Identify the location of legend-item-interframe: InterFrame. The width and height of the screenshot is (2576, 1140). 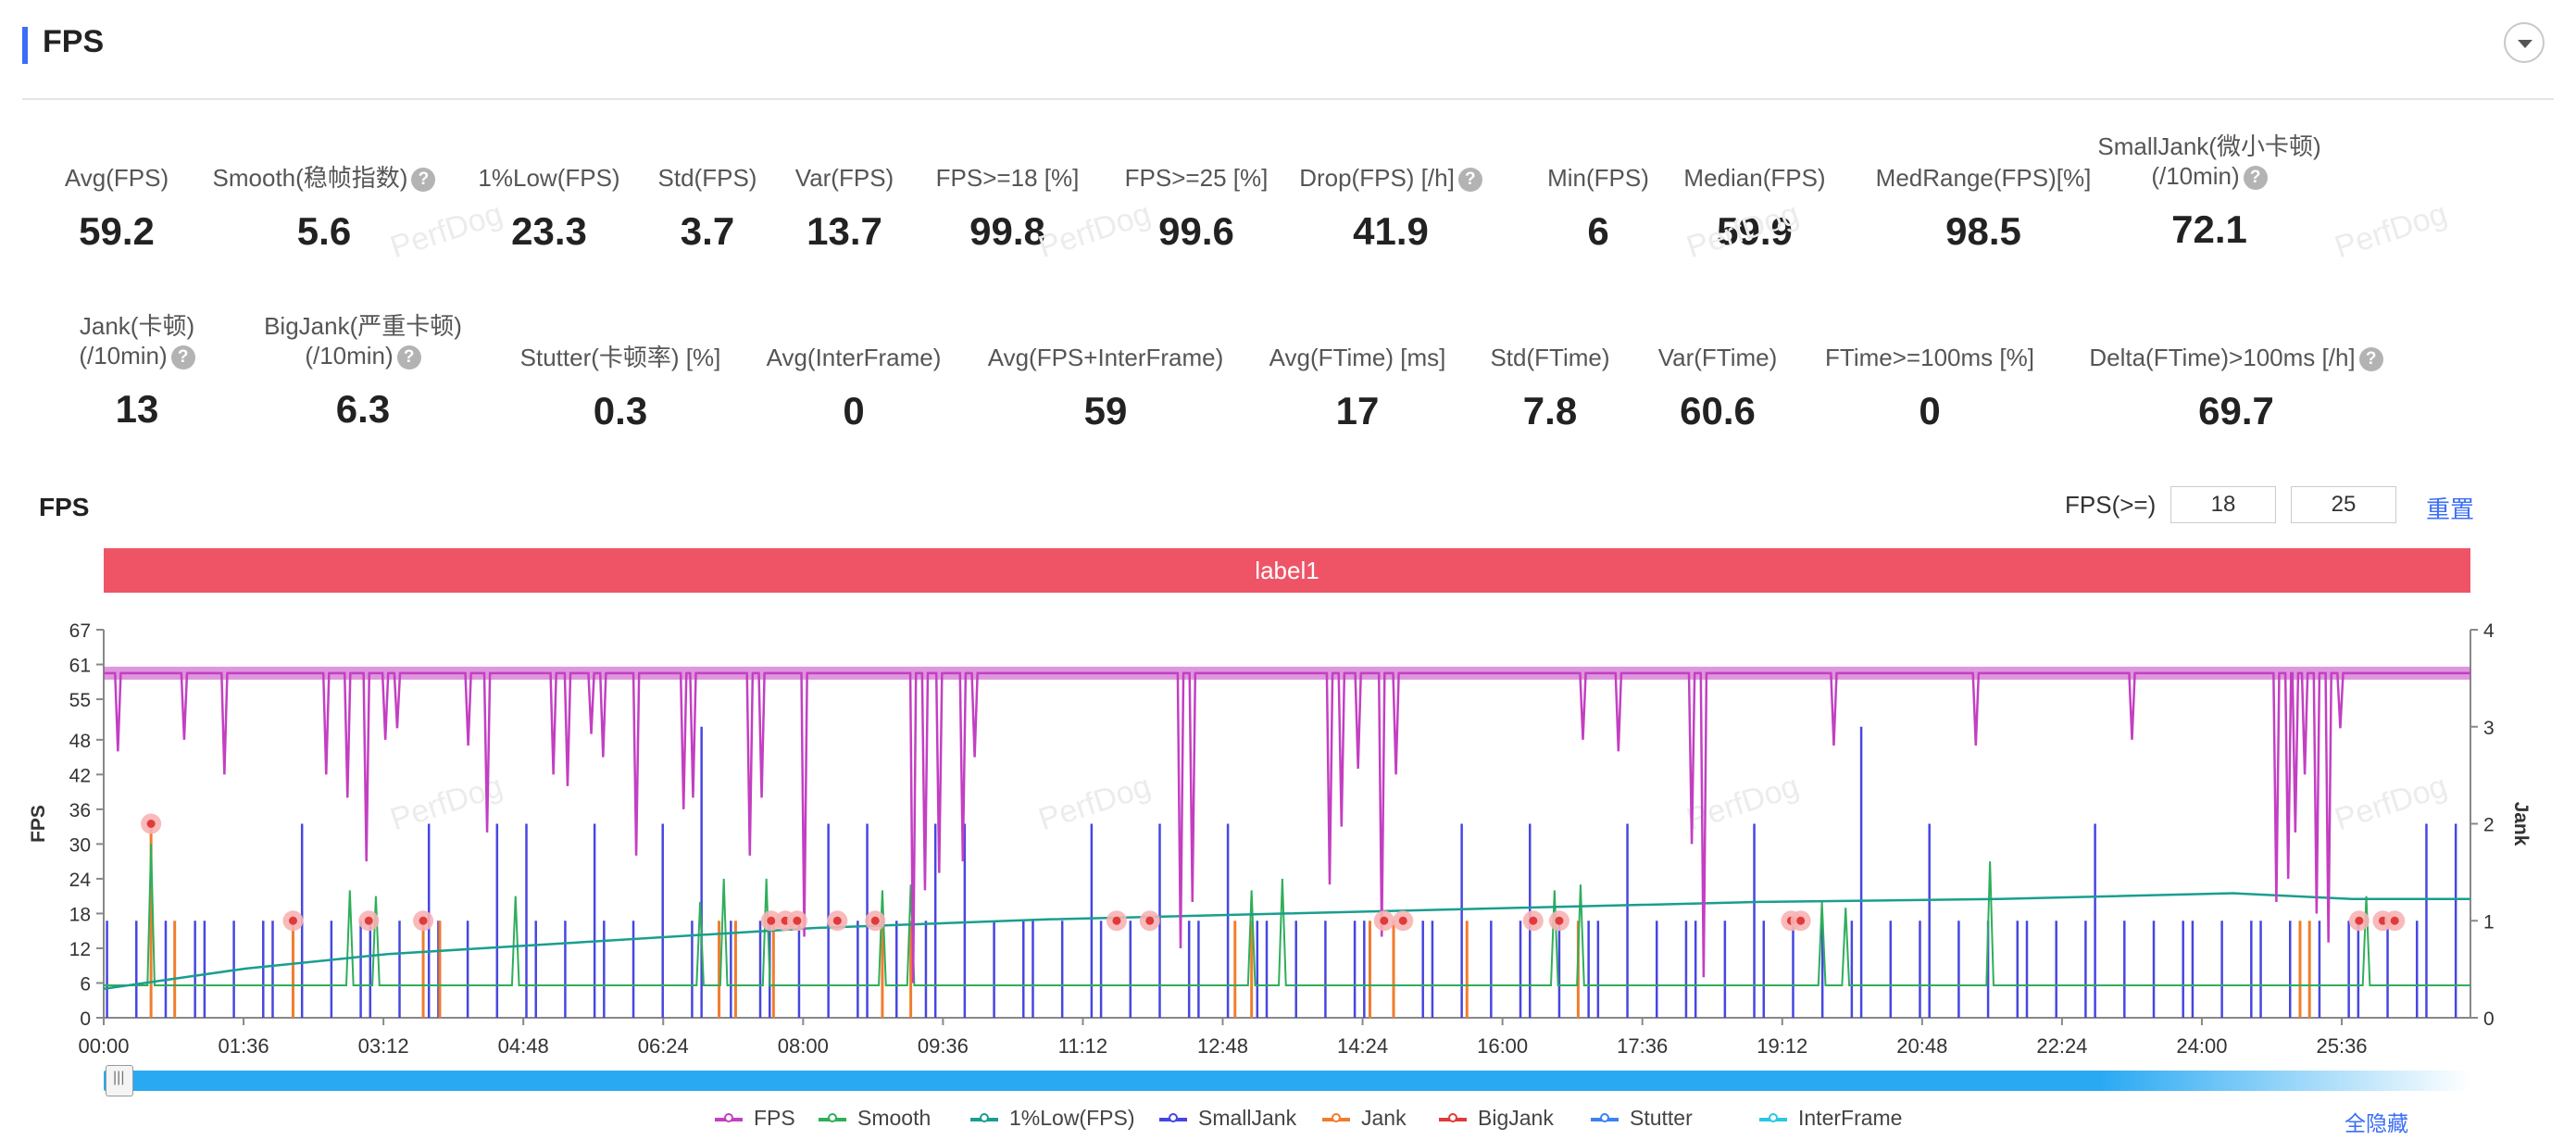
(1831, 1118).